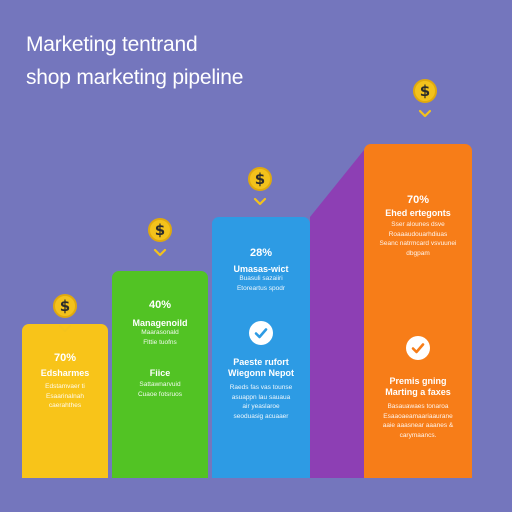 Image resolution: width=512 pixels, height=512 pixels. What do you see at coordinates (160, 337) in the screenshot?
I see `bar-description: Maarasonald Flttie tuofns` at bounding box center [160, 337].